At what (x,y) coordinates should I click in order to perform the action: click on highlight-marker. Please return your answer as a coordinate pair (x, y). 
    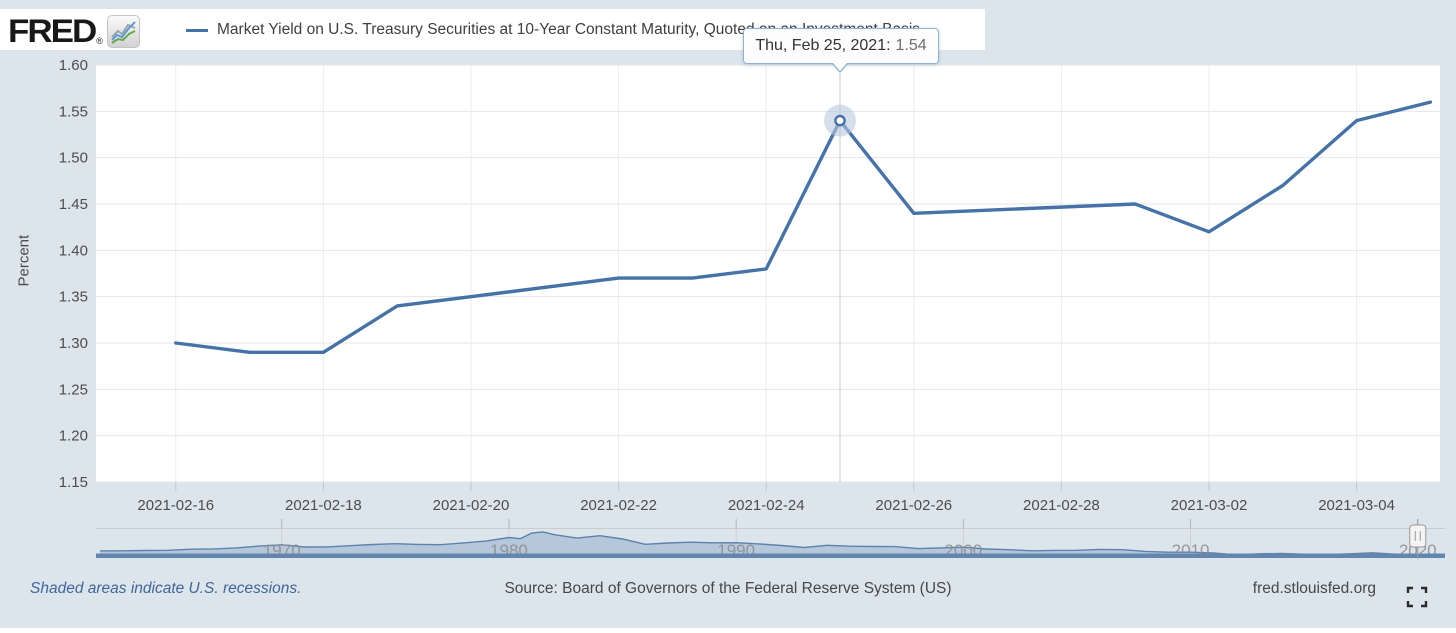
    Looking at the image, I should click on (840, 120).